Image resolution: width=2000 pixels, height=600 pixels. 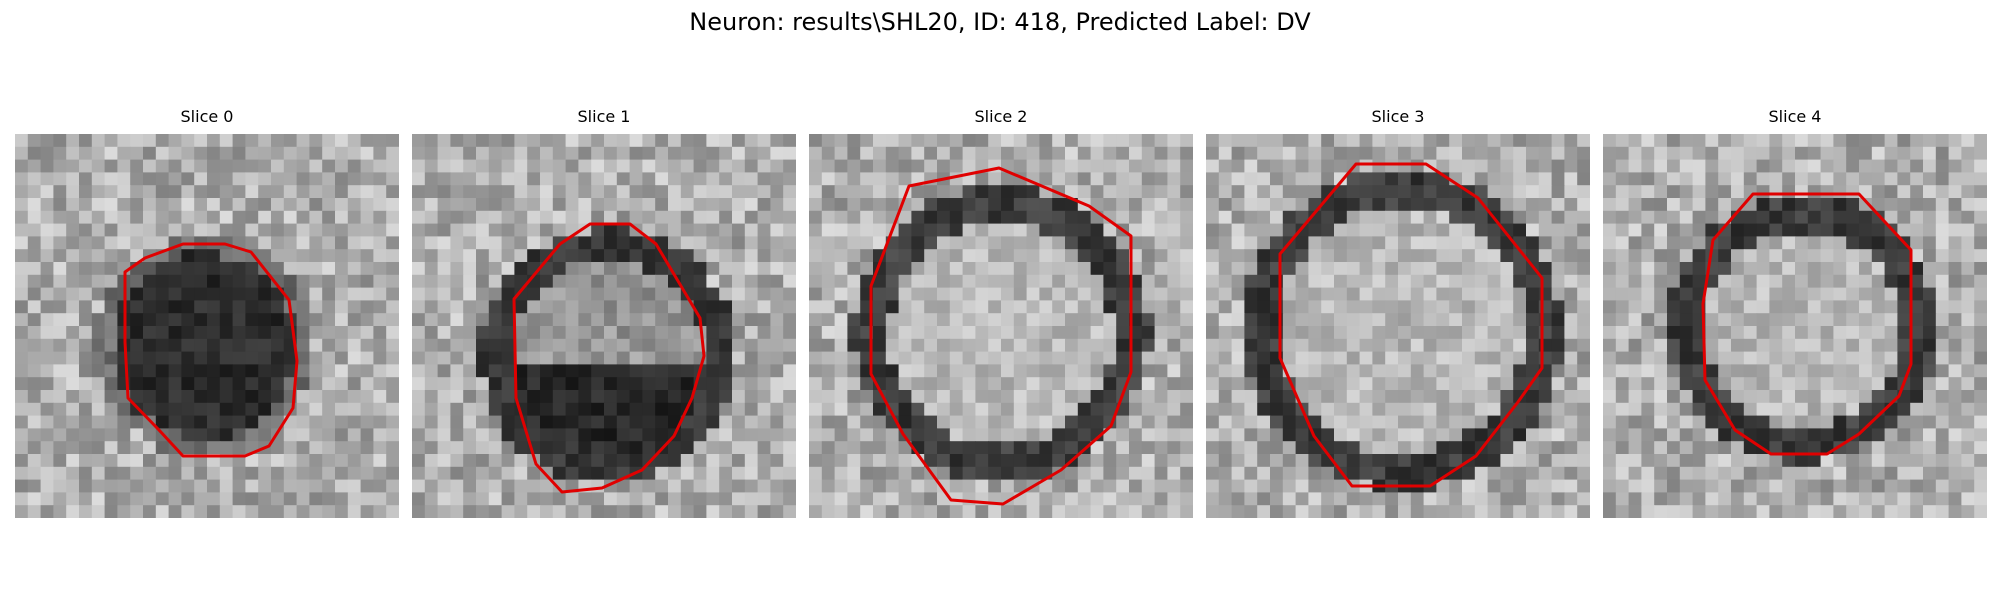 I want to click on slice-title-2: Slice 2, so click(x=1001, y=116).